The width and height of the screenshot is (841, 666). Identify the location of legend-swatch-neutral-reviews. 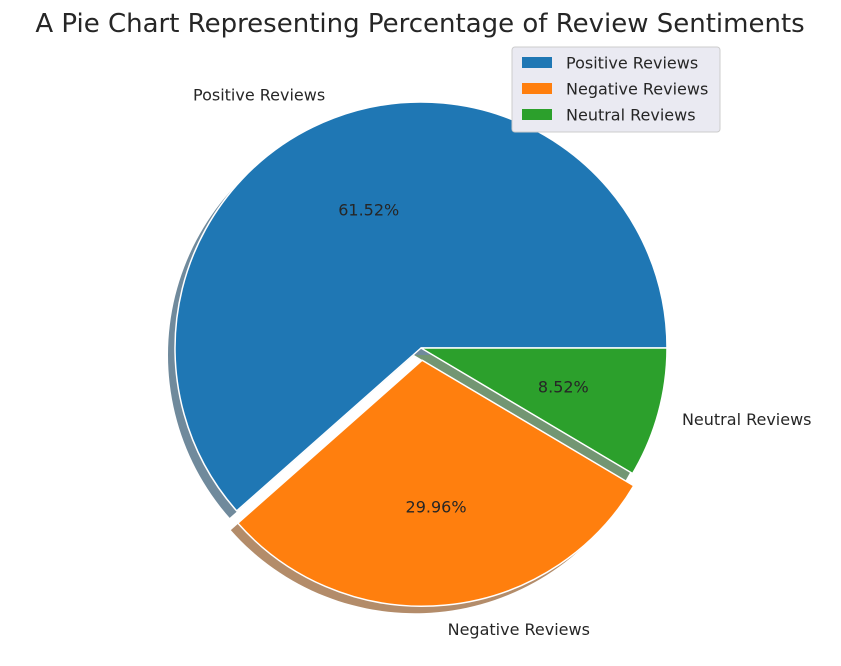
(537, 114).